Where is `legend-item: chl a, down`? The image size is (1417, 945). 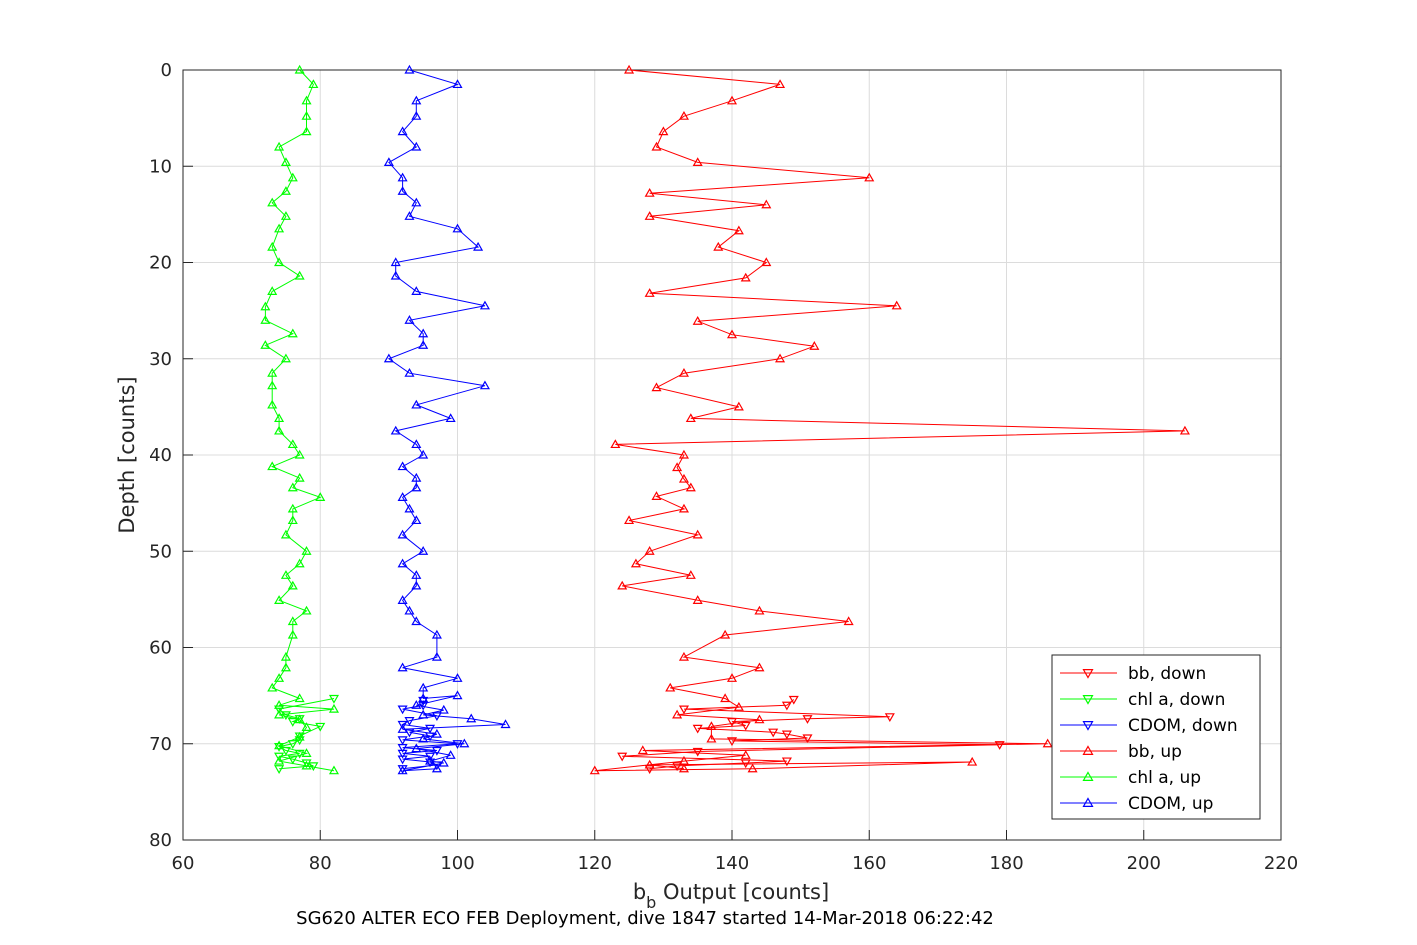 legend-item: chl a, down is located at coordinates (1142, 700).